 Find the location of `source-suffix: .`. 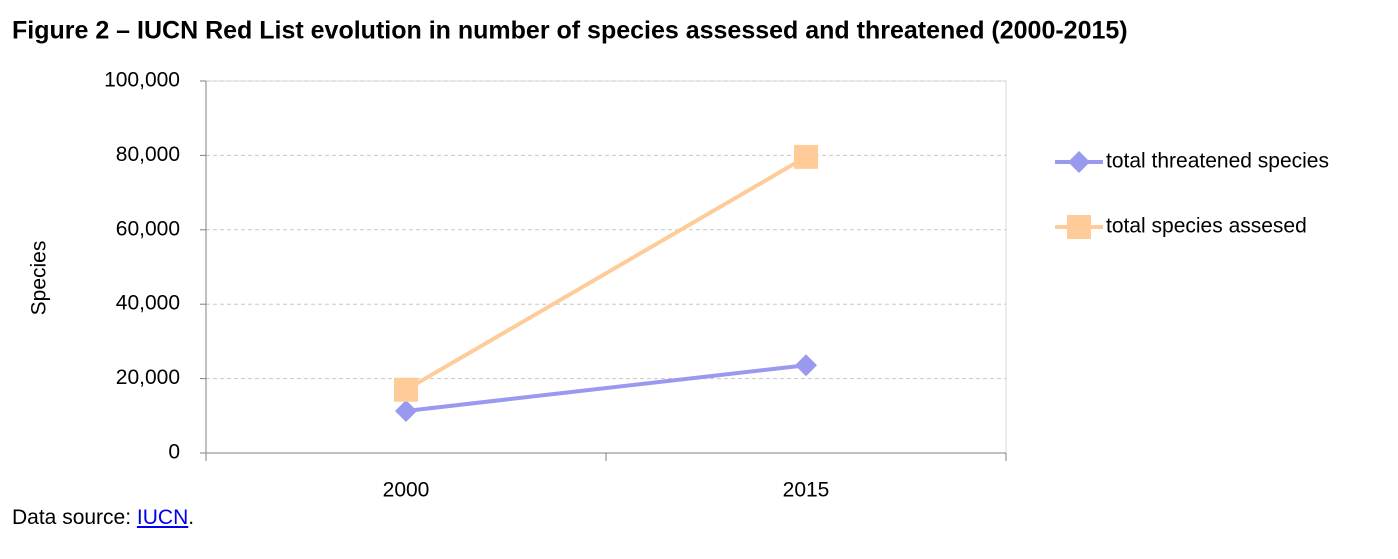

source-suffix: . is located at coordinates (191, 517).